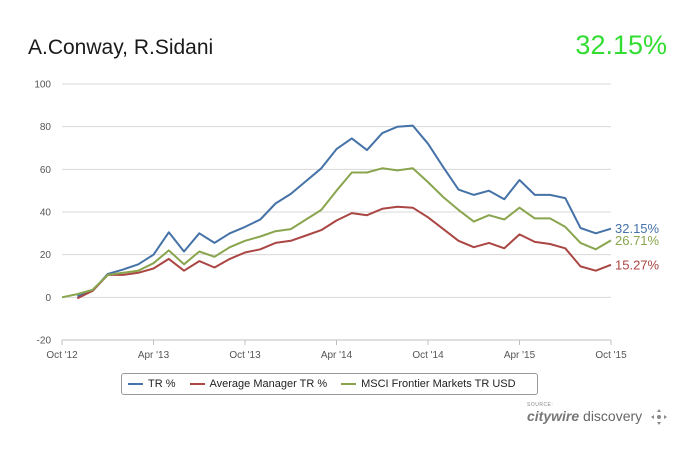  Describe the element at coordinates (621, 45) in the screenshot. I see `headline-return: 32.15%` at that location.